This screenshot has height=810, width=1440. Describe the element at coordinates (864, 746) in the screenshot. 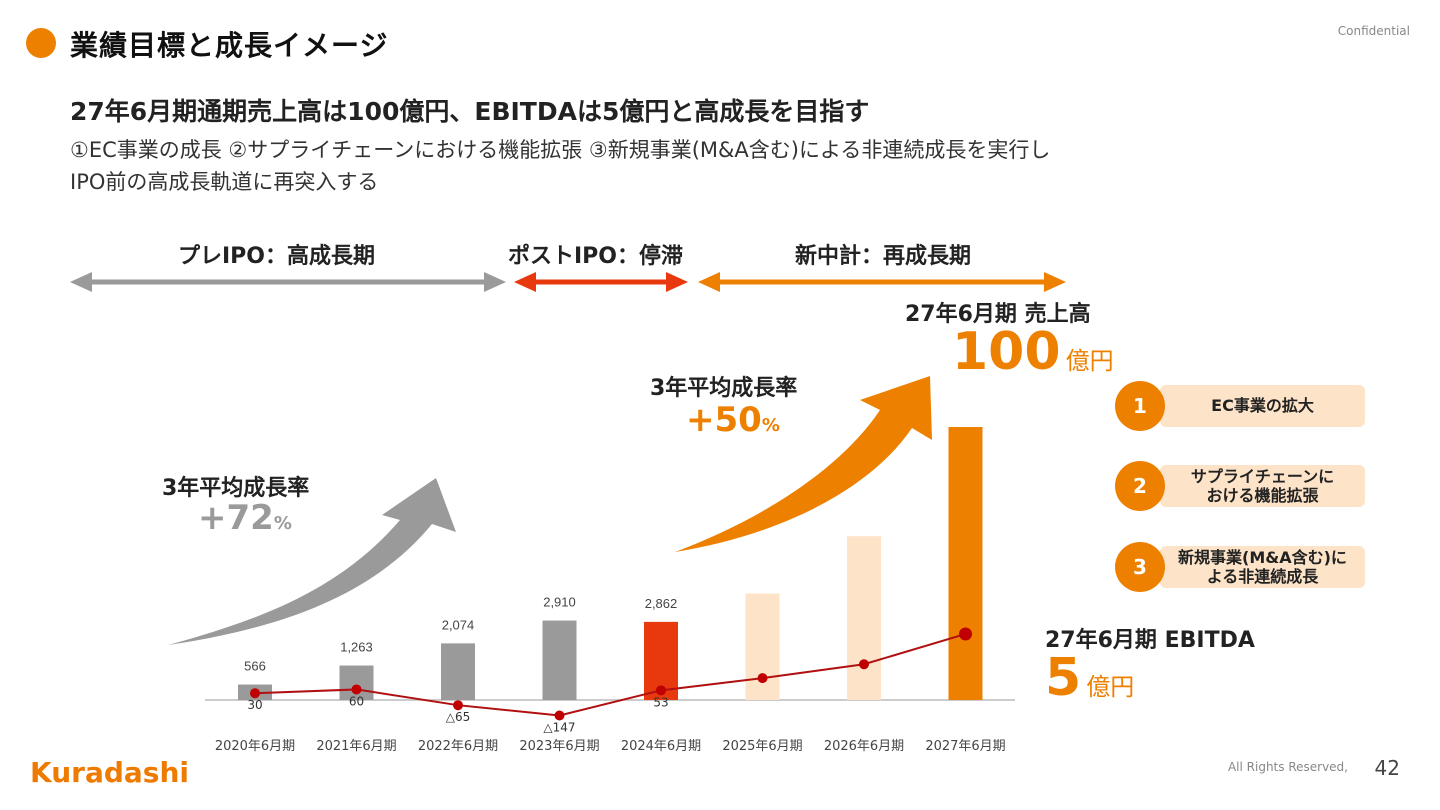

I see `category-label-6: 2026年6月期` at that location.